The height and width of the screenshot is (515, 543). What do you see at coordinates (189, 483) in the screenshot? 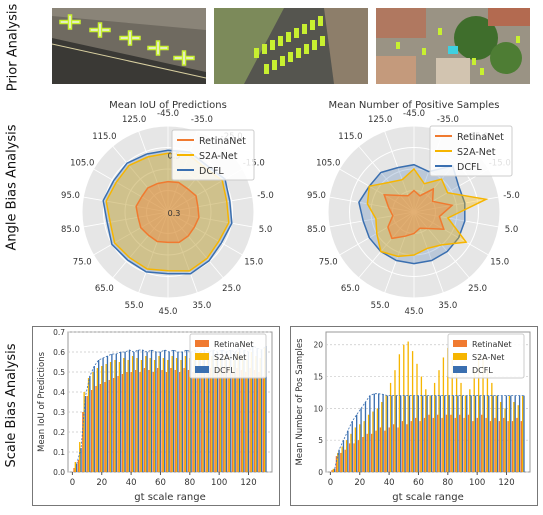
I see `x-tick-label: 80` at bounding box center [189, 483].